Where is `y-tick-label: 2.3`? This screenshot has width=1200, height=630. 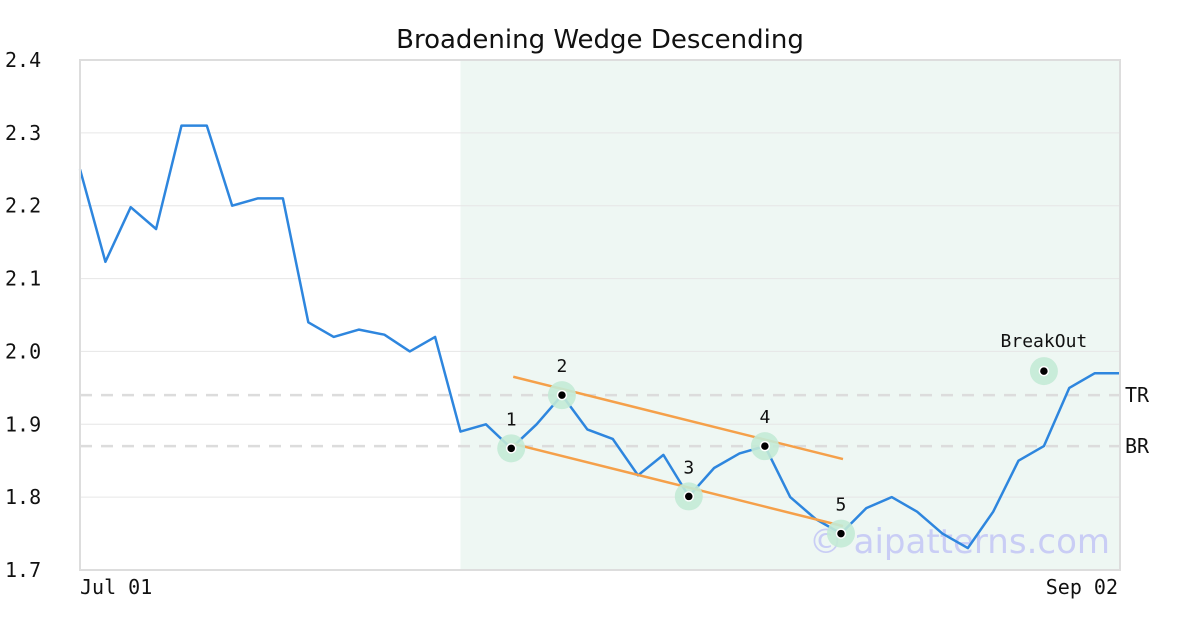
y-tick-label: 2.3 is located at coordinates (23, 133).